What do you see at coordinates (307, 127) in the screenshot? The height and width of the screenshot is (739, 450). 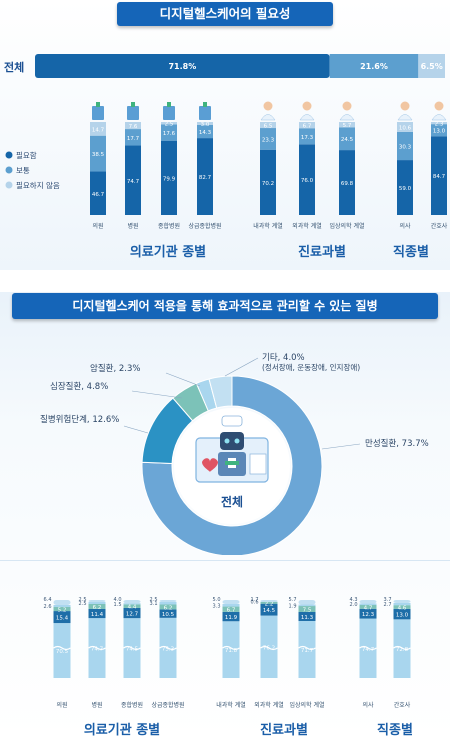 I see `need-bar-value: 6.7` at bounding box center [307, 127].